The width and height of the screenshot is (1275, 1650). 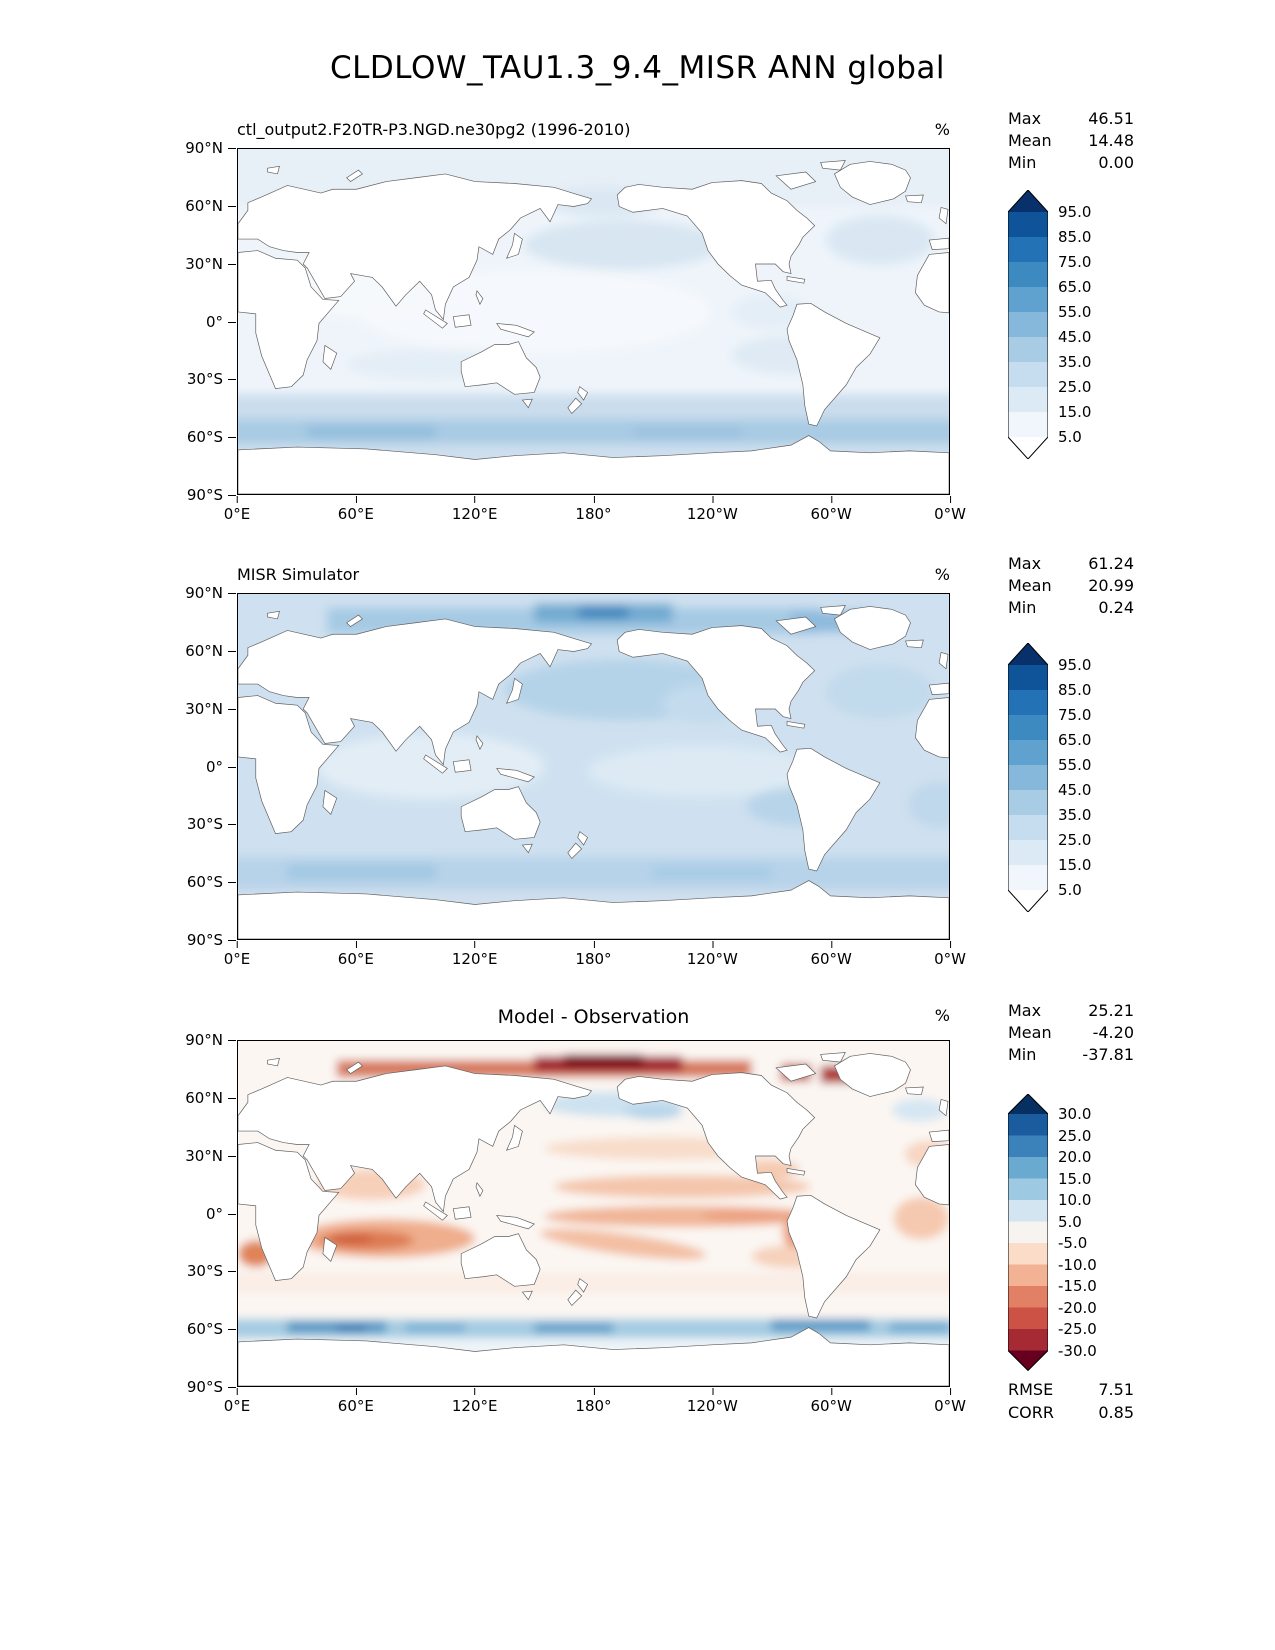 I want to click on colorbar-under-arrow, so click(x=1028, y=448).